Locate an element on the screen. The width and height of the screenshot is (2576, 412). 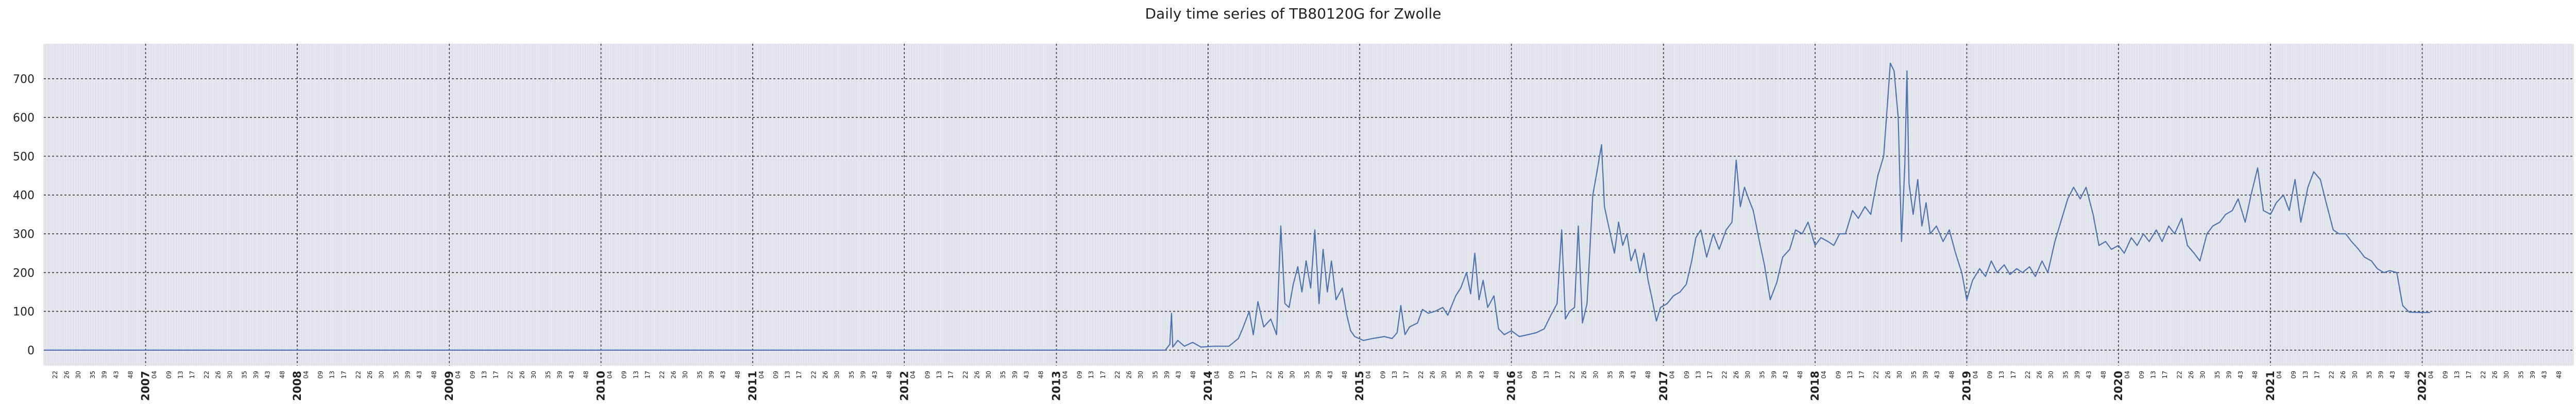
y-tick-label: 600 is located at coordinates (24, 119).